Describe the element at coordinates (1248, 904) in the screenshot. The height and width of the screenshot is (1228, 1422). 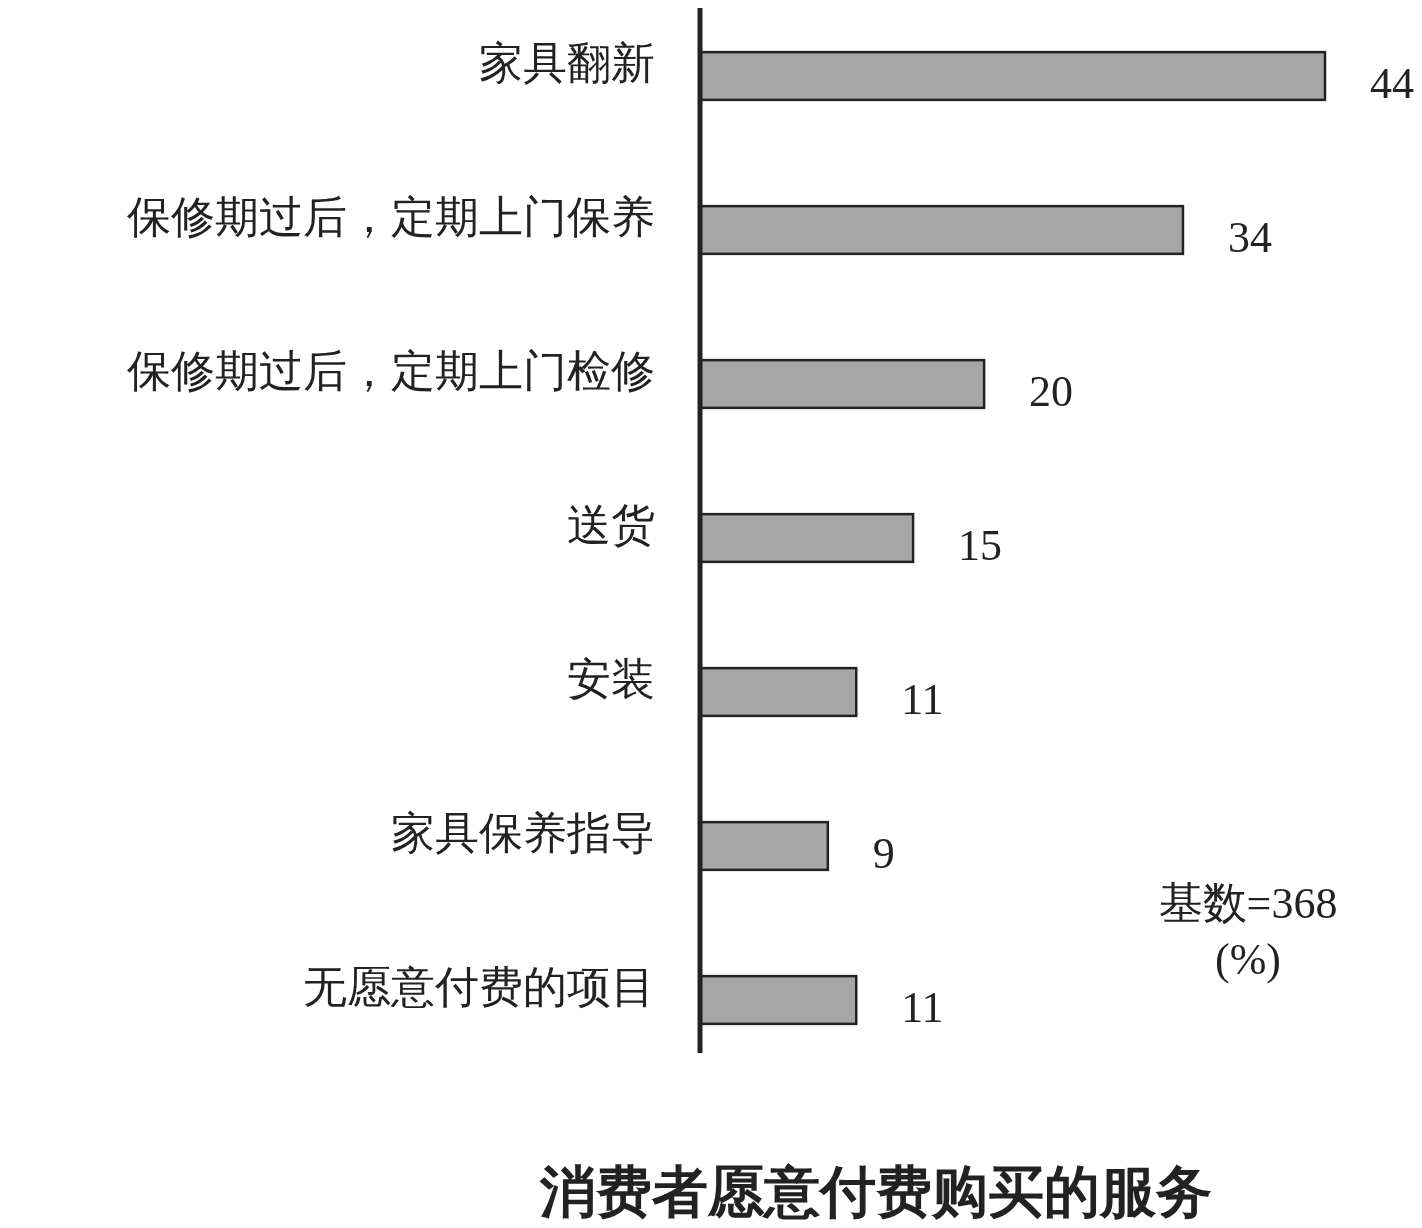
I see `annotation: 基数=368` at that location.